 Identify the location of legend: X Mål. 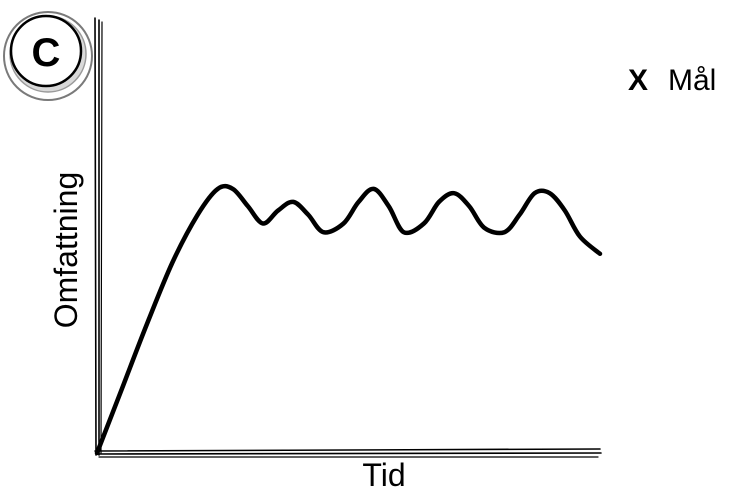
(672, 80).